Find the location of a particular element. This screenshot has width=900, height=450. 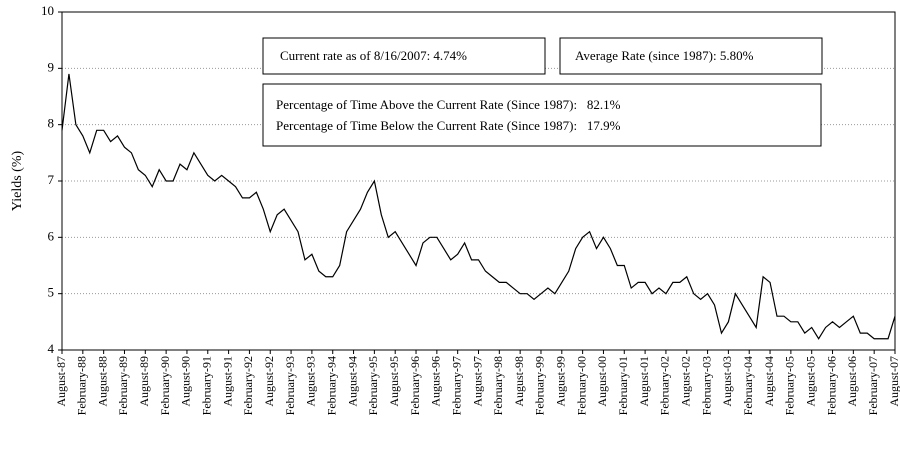

x-tick-label: February-02 is located at coordinates (665, 385).